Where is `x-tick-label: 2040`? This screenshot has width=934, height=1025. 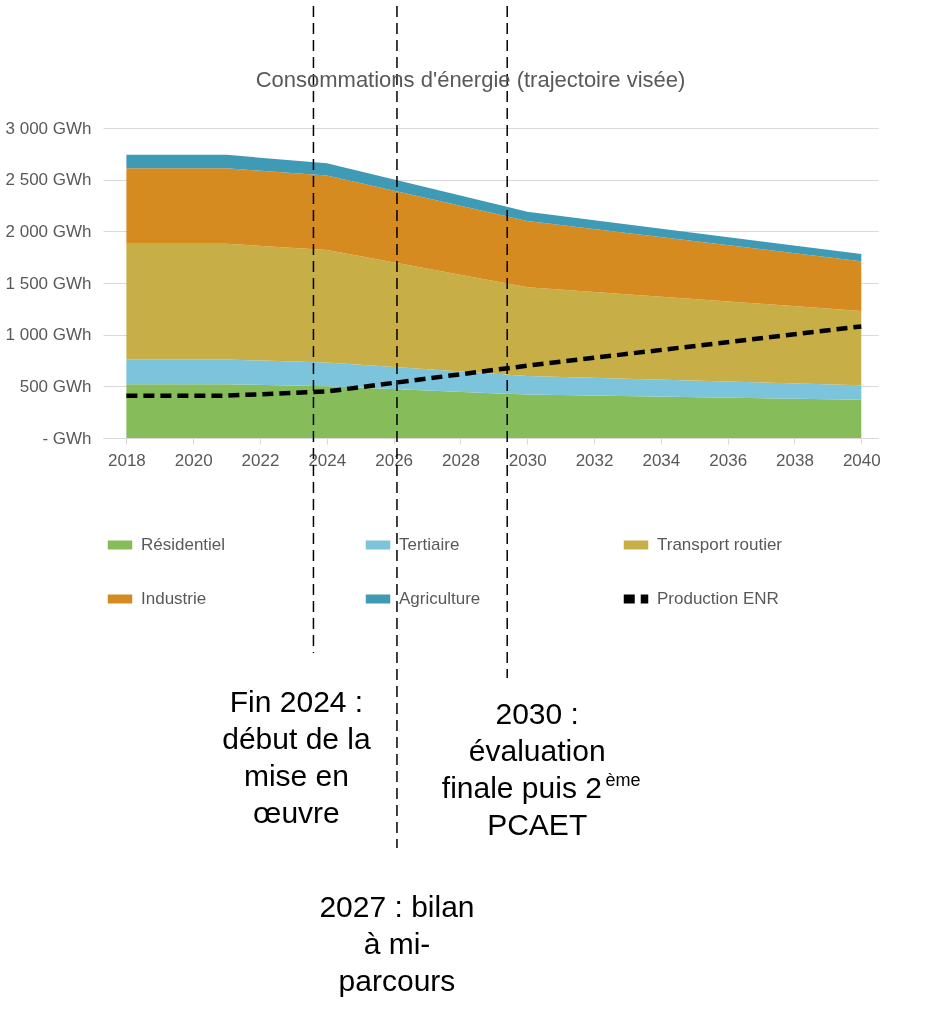
x-tick-label: 2040 is located at coordinates (861, 460).